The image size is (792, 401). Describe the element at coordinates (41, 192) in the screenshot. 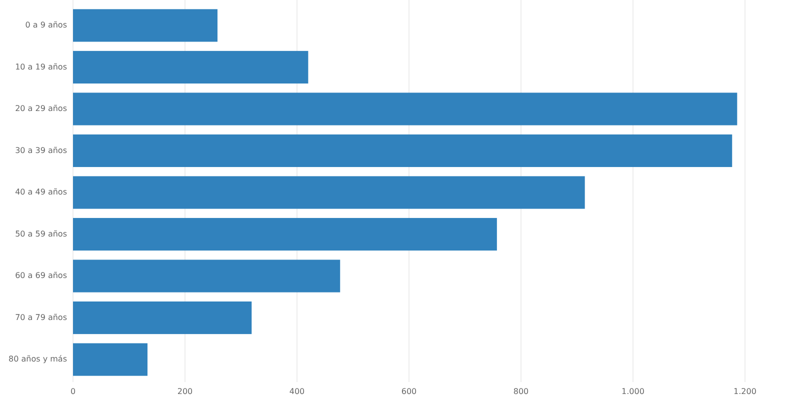

I see `y-tick-label: 40 a 49 años` at that location.